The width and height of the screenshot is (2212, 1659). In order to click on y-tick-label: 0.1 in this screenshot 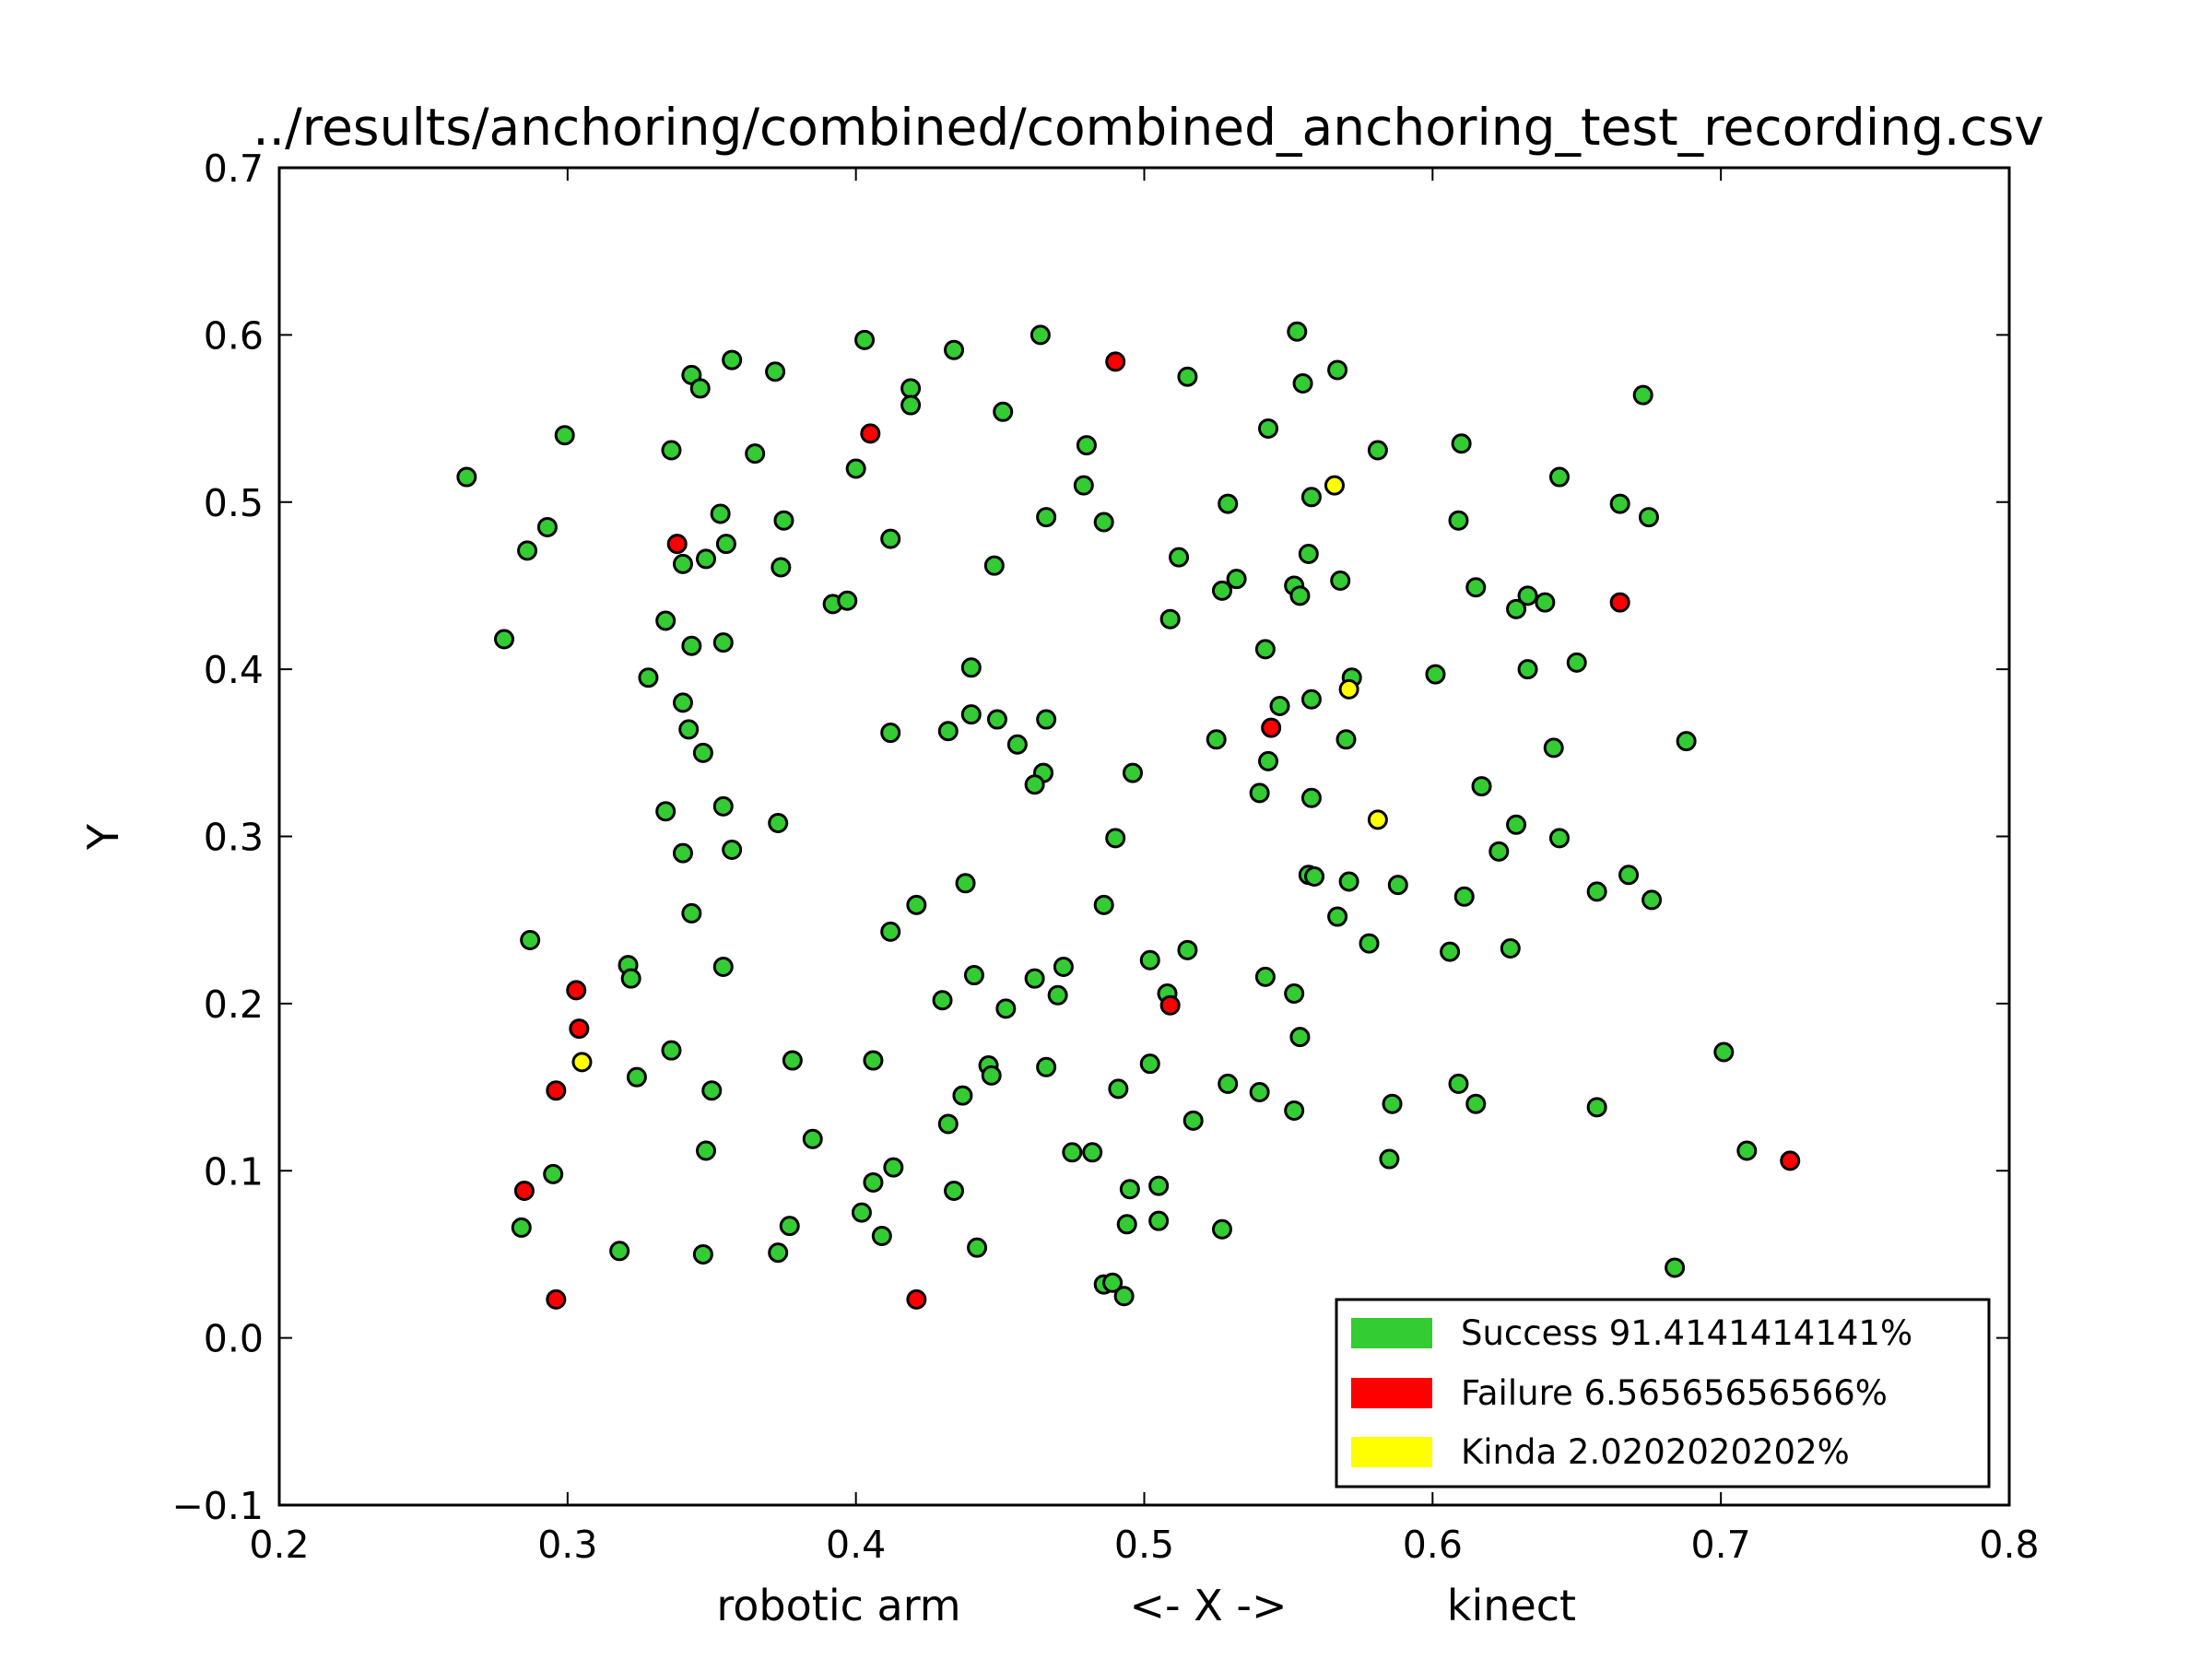, I will do `click(234, 1171)`.